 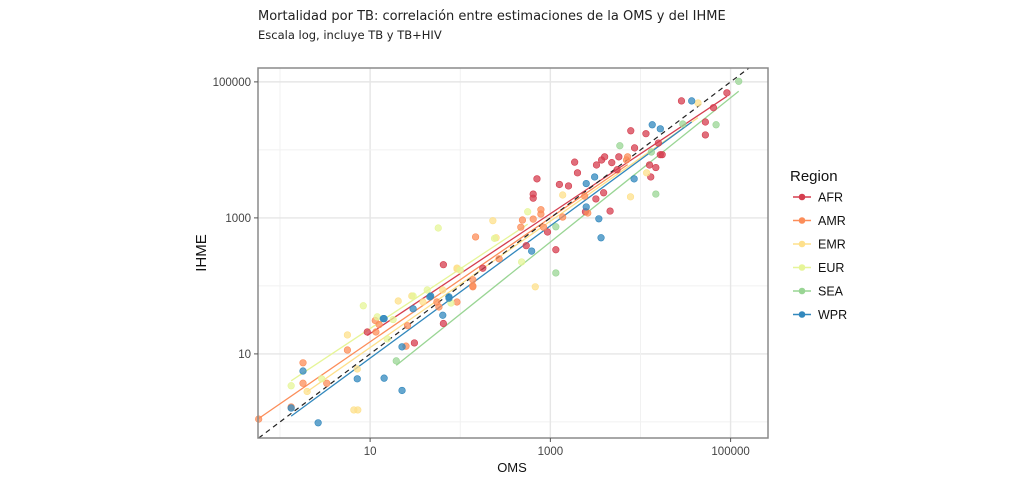 I want to click on legend-label: WPR, so click(x=832, y=315).